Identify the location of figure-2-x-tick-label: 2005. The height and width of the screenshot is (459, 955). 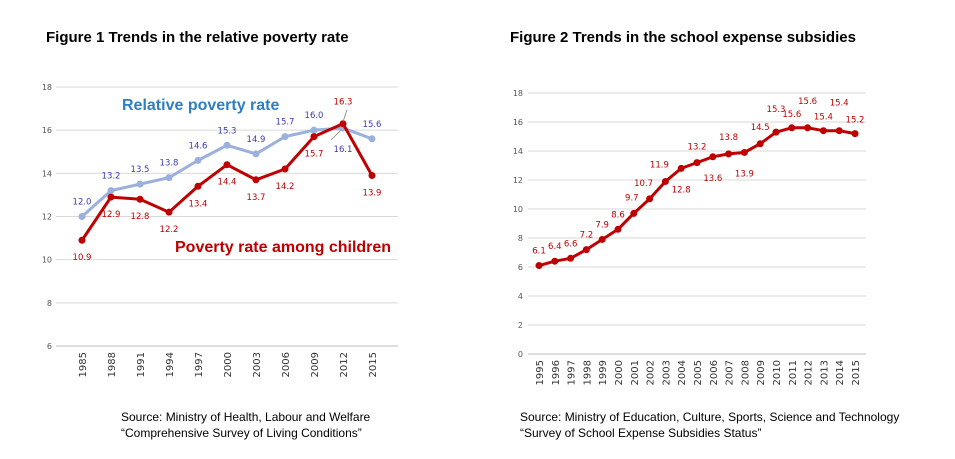
(698, 372).